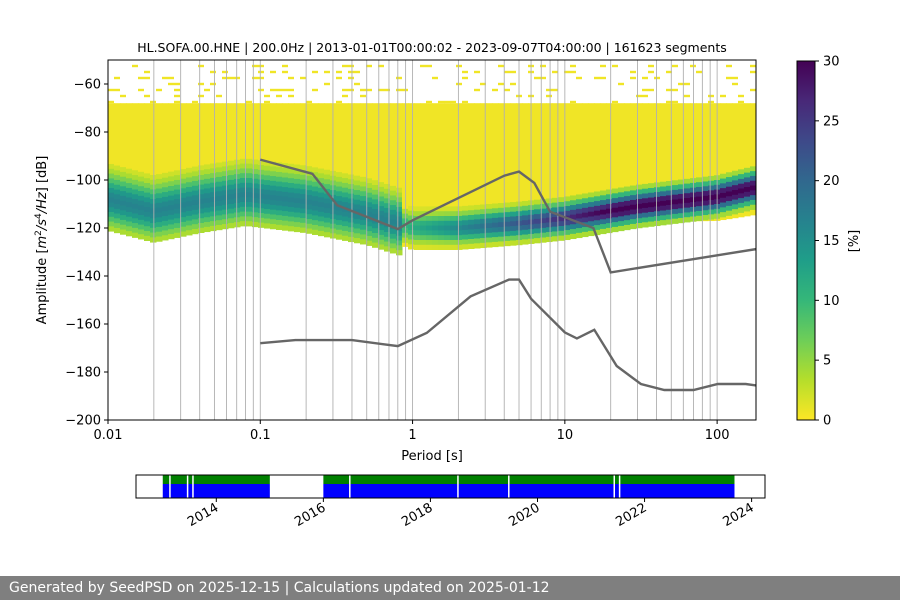 The height and width of the screenshot is (600, 900). I want to click on y-tick-label: −100, so click(83, 181).